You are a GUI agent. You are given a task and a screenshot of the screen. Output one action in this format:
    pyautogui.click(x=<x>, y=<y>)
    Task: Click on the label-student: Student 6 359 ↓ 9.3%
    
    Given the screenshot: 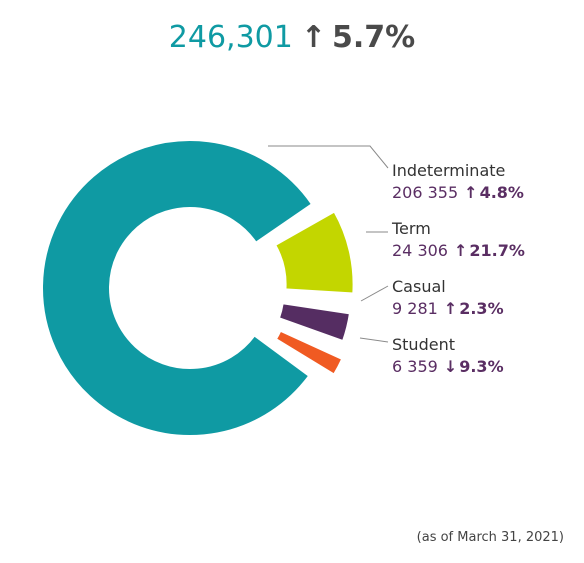 What is the action you would take?
    pyautogui.click(x=448, y=356)
    